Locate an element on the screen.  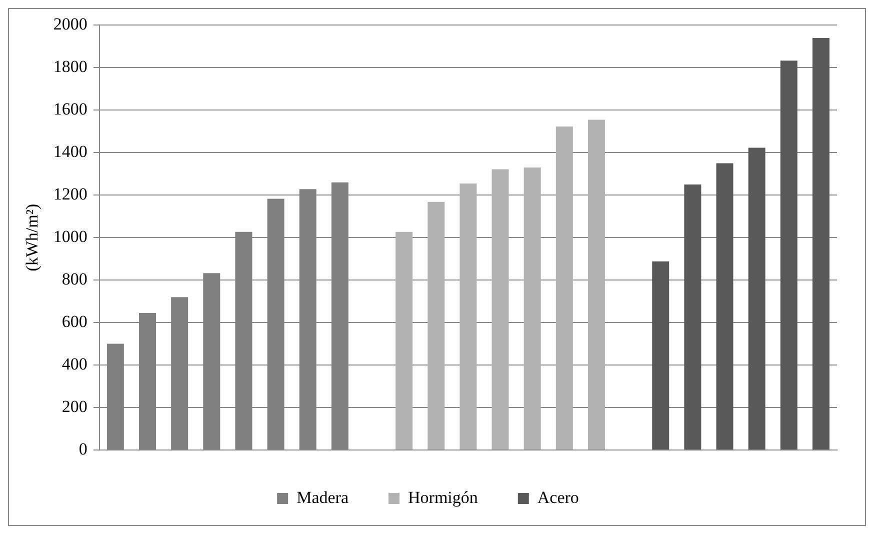
y-tick-label: 200 is located at coordinates (75, 406).